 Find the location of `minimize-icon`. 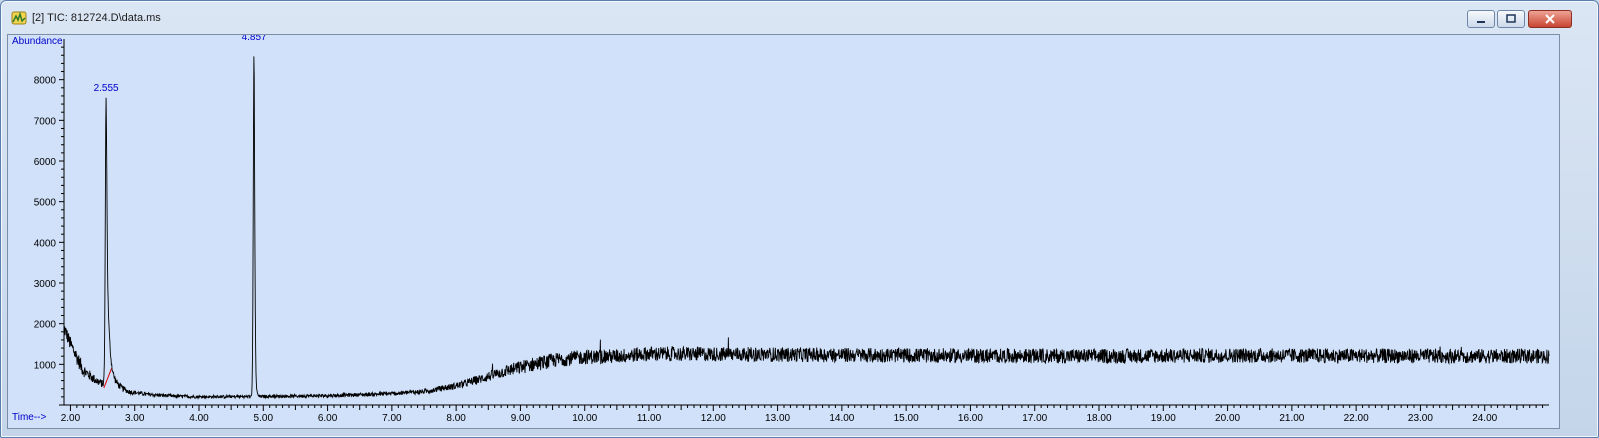

minimize-icon is located at coordinates (1481, 22).